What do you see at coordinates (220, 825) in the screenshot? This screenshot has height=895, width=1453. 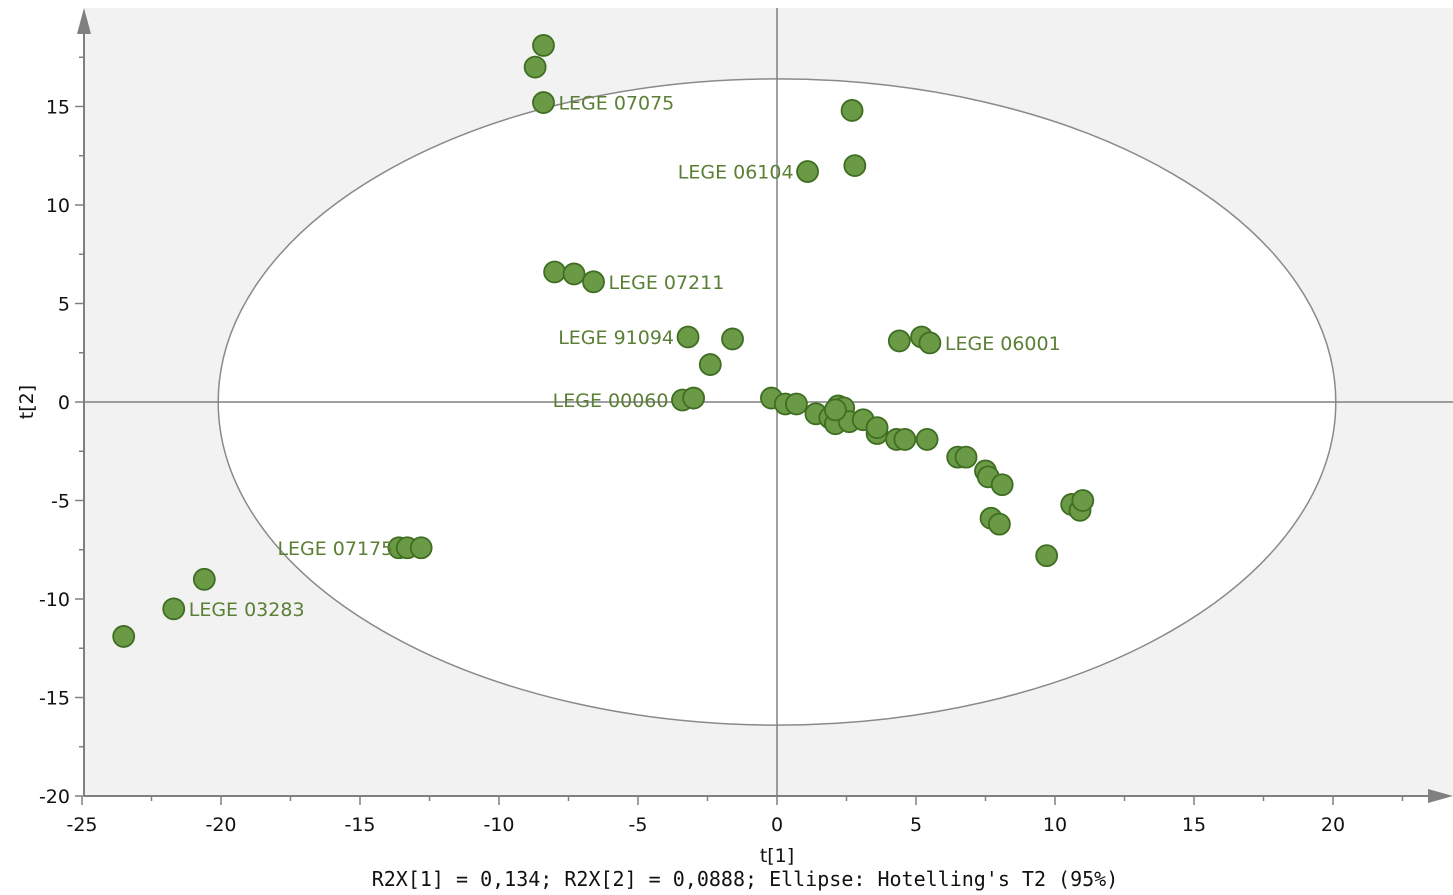 I see `x-tick-label: -20` at bounding box center [220, 825].